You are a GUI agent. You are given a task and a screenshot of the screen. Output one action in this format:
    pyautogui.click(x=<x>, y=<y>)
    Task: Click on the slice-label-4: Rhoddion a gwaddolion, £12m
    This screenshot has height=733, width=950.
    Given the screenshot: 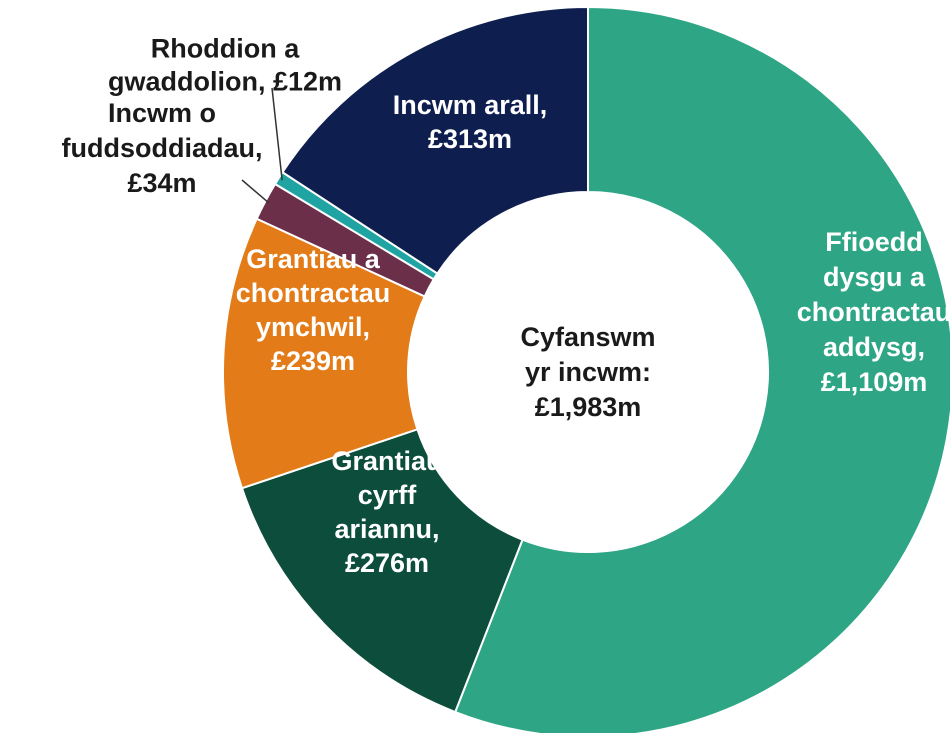 What is the action you would take?
    pyautogui.click(x=225, y=65)
    